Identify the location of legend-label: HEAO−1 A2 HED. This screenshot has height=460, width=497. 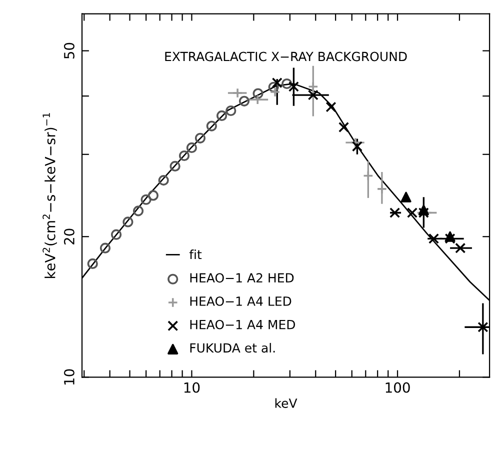
(242, 278).